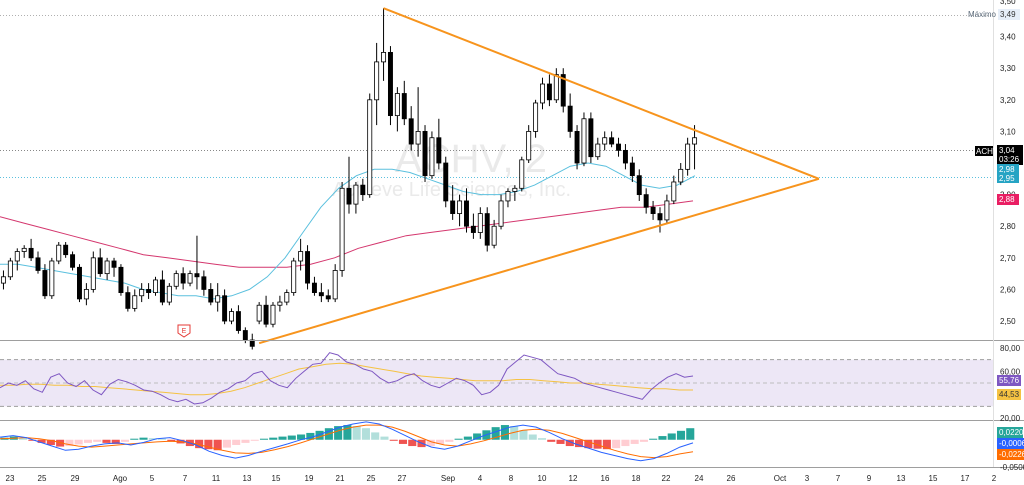 This screenshot has width=1024, height=485. What do you see at coordinates (1012, 467) in the screenshot?
I see `macd-tick-partial: -0,0500` at bounding box center [1012, 467].